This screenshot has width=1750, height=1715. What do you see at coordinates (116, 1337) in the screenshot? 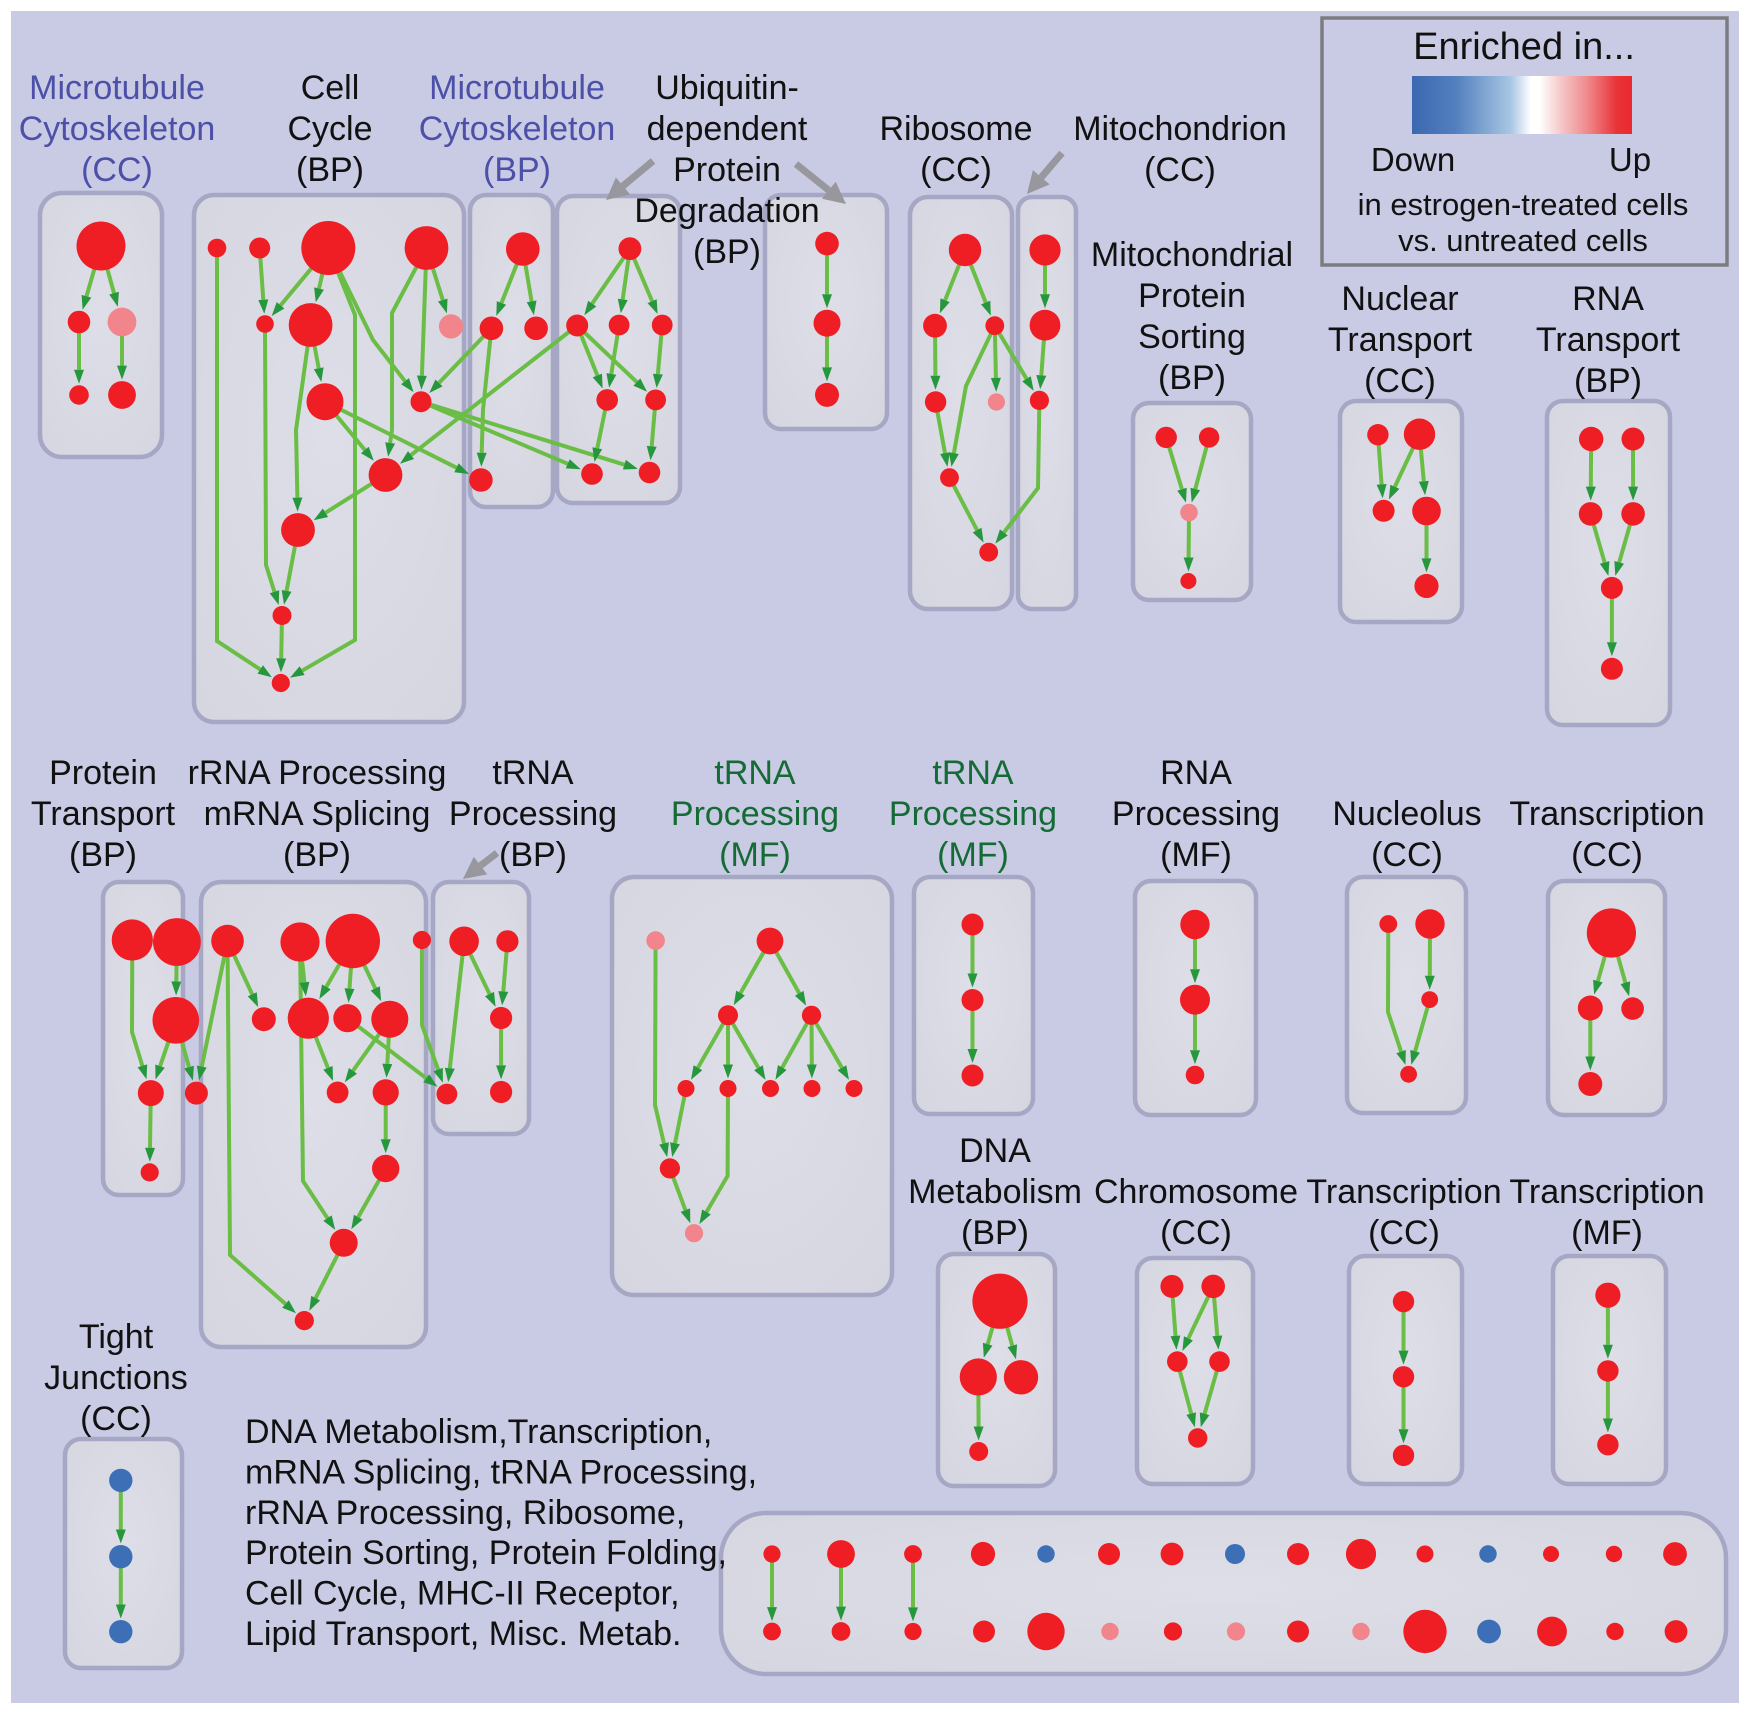
I see `svg-text: Tight` at bounding box center [116, 1337].